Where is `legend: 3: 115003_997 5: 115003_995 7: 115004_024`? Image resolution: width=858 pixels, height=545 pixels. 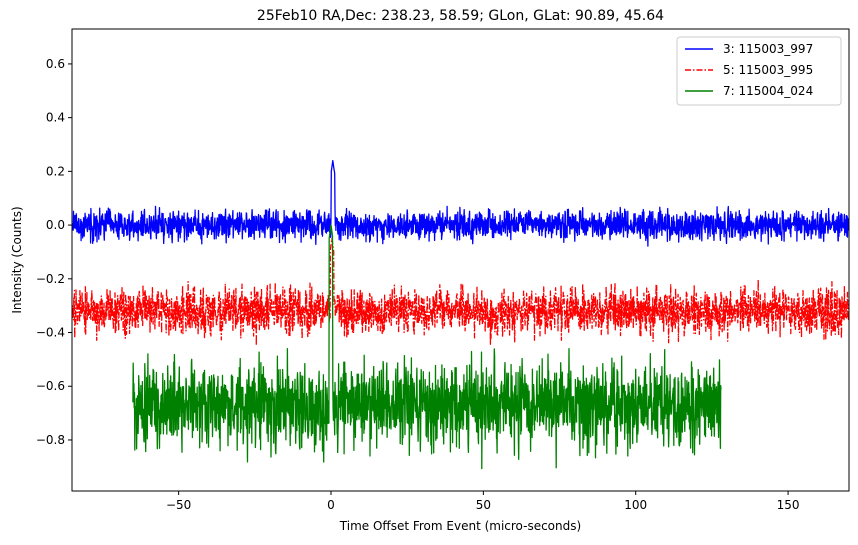
legend: 3: 115003_997 5: 115003_995 7: 115004_024 is located at coordinates (759, 71).